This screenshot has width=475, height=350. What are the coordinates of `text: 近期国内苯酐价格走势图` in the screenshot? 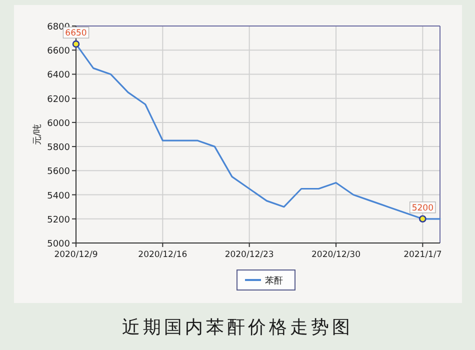 It's located at (237, 327).